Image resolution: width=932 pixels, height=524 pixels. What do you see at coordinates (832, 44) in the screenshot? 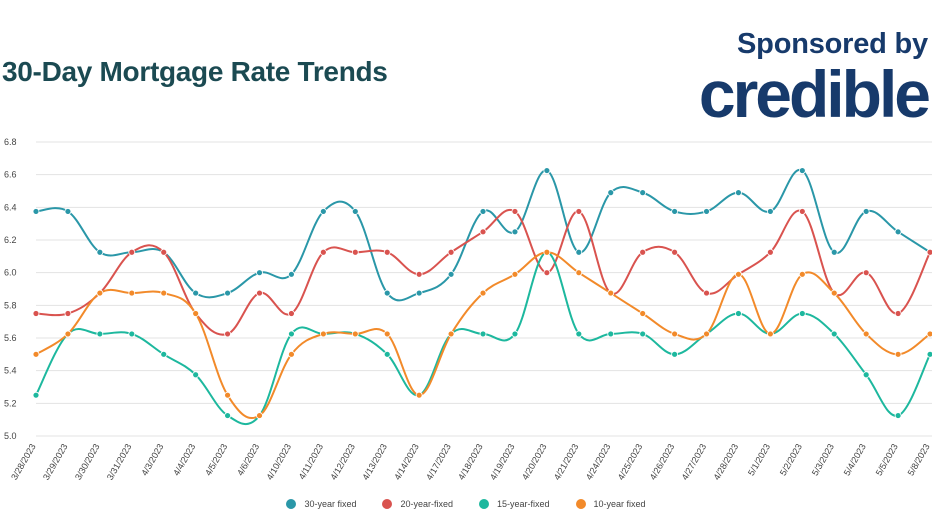
I see `sponsor-text: Sponsored by` at bounding box center [832, 44].